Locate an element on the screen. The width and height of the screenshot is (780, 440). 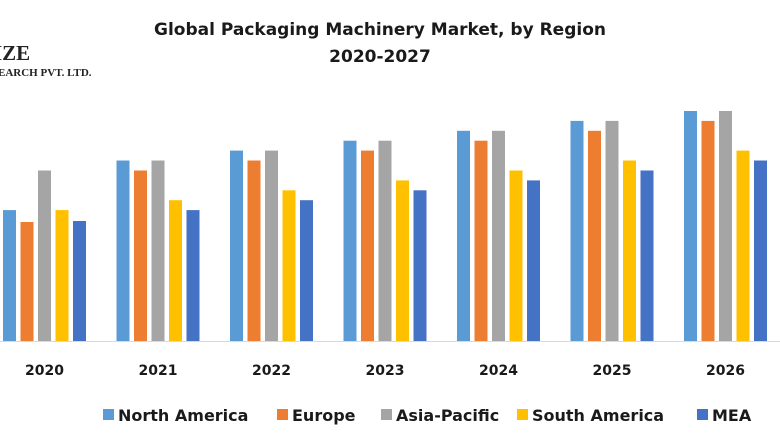
bar-asia-pacific-2021 is located at coordinates (158, 250).